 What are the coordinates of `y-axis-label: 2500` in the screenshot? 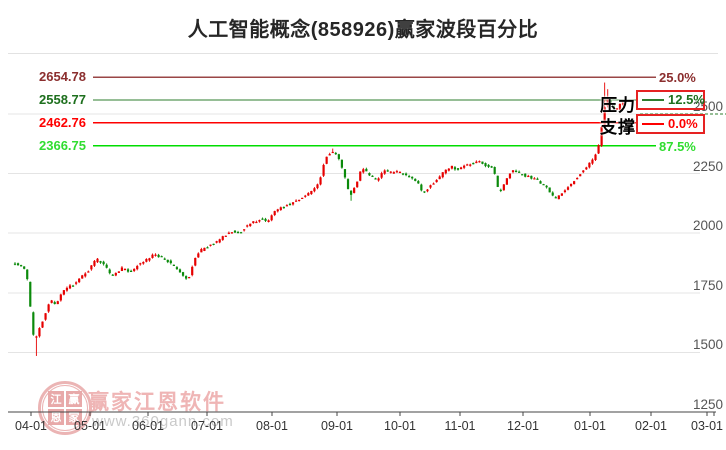 It's located at (707, 106).